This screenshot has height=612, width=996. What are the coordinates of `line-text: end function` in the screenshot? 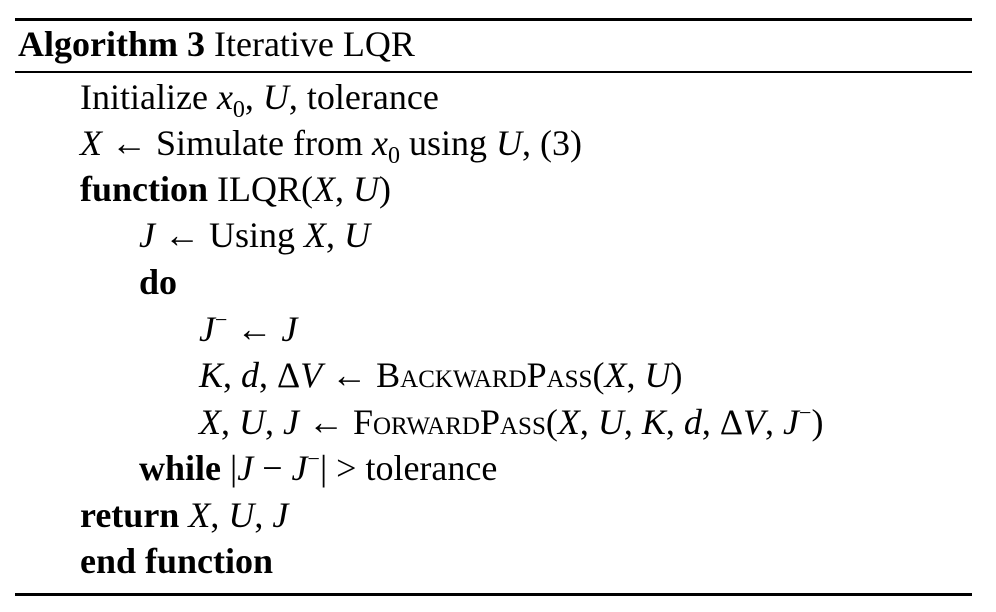 It's located at (177, 561).